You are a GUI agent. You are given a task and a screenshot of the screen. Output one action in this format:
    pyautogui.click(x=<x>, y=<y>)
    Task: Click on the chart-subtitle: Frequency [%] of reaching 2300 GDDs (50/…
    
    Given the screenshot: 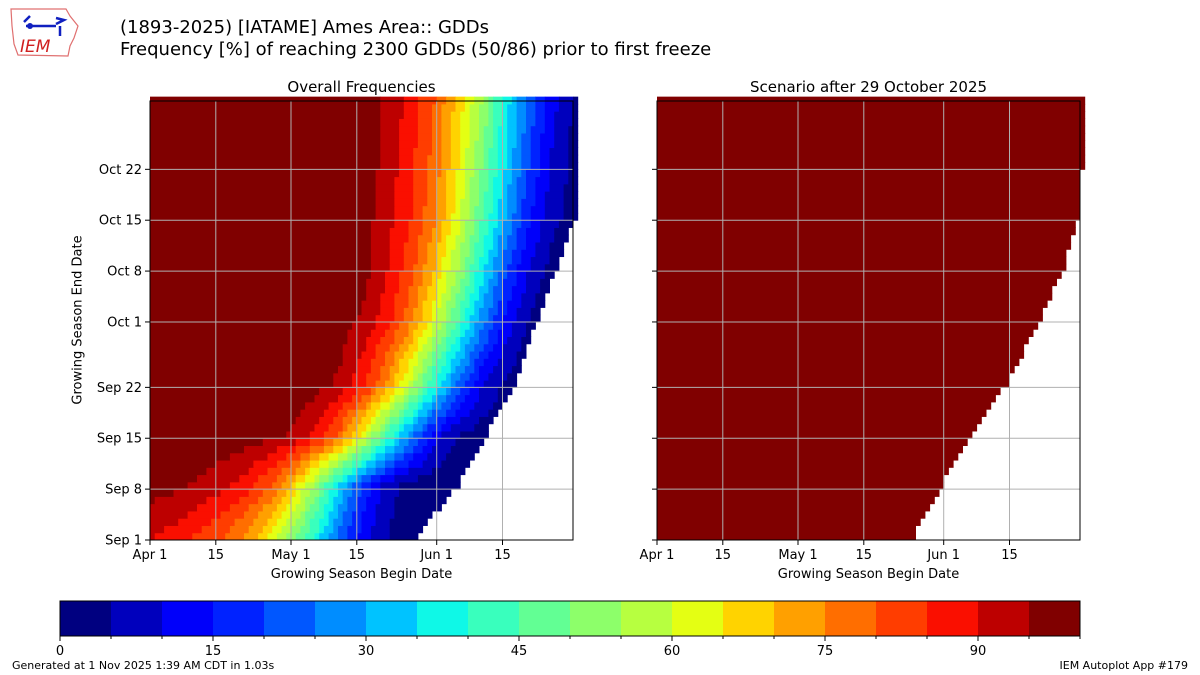 What is the action you would take?
    pyautogui.click(x=416, y=49)
    